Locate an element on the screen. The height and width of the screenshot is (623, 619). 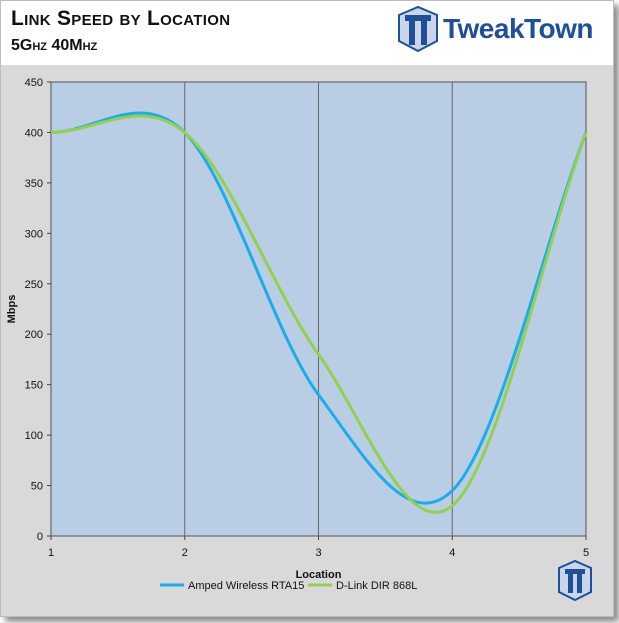
tweaktown-logo: TweakTown is located at coordinates (500, 30).